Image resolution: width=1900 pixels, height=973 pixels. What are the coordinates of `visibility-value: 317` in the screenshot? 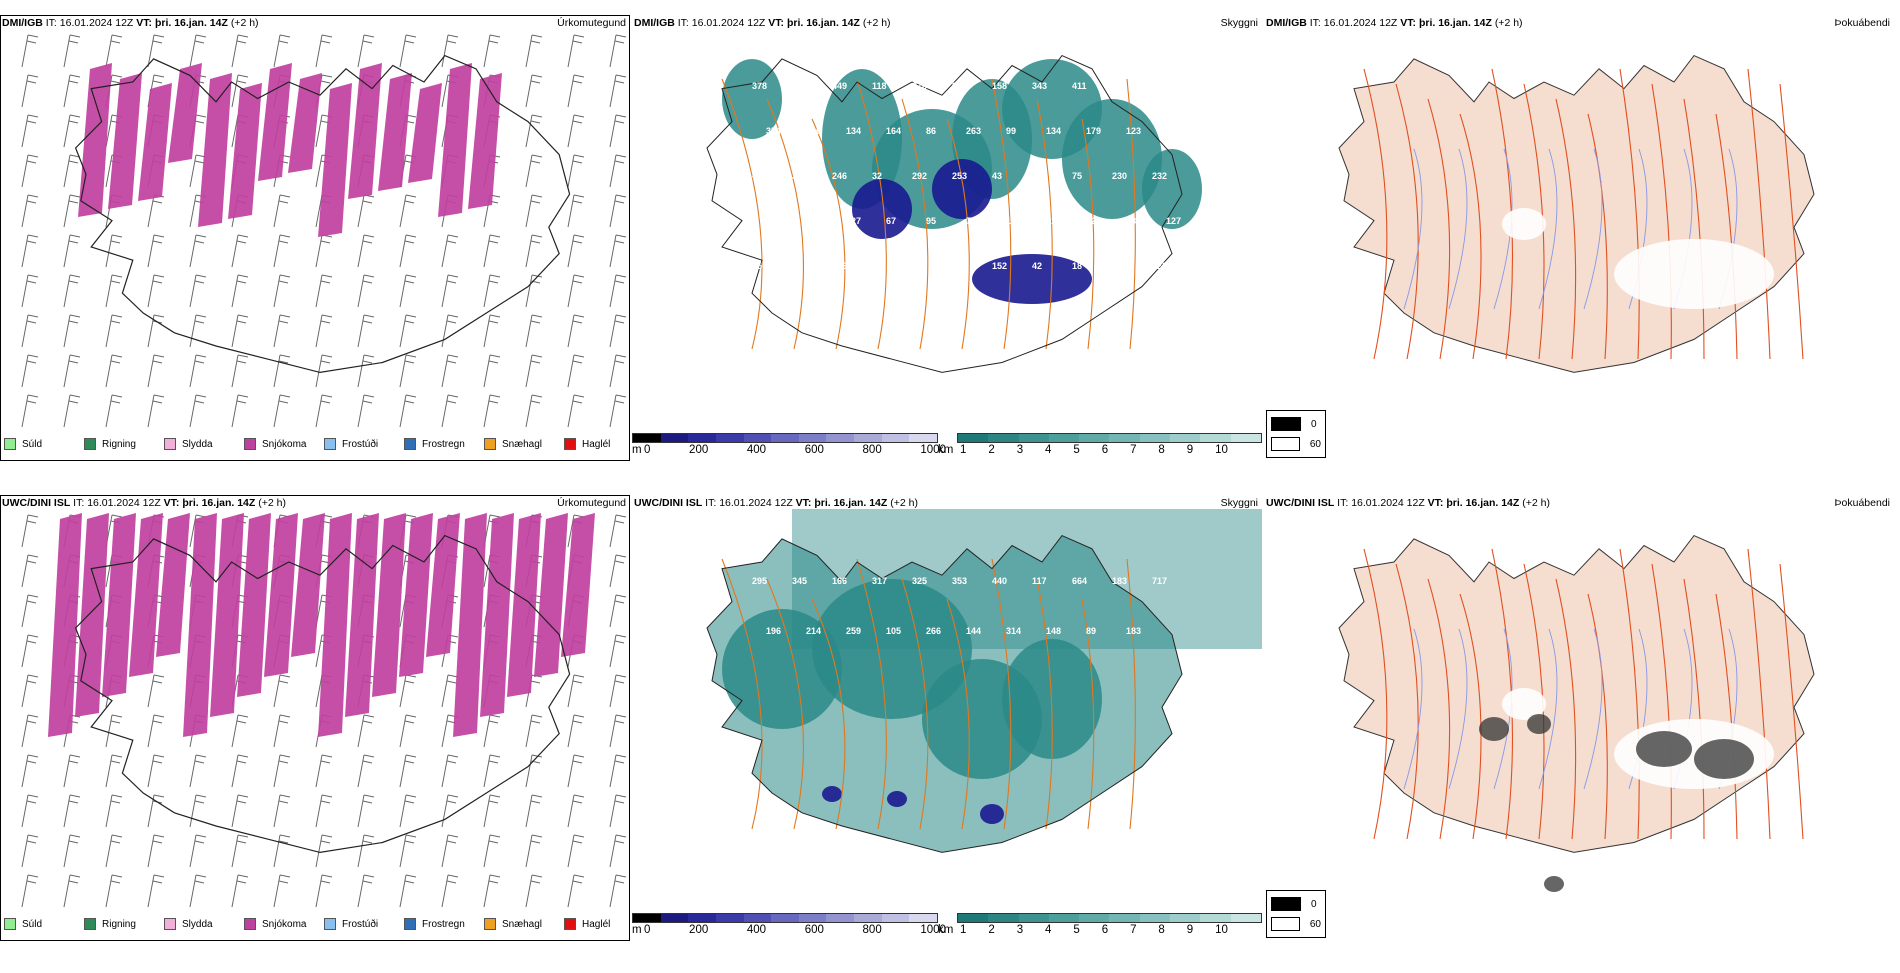 It's located at (879, 581).